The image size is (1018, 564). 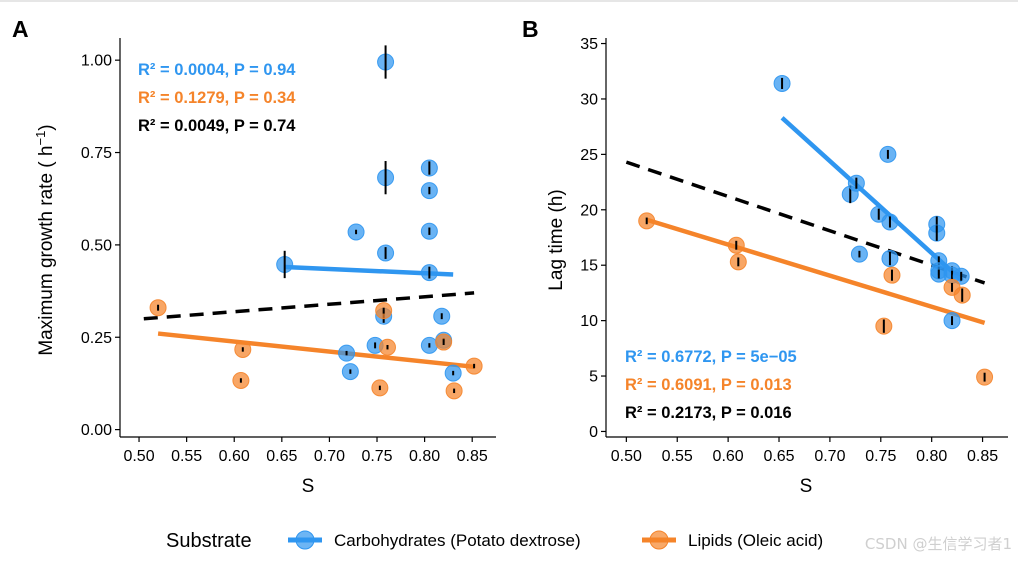 I want to click on panel-a-fit-lipid, so click(x=316, y=350).